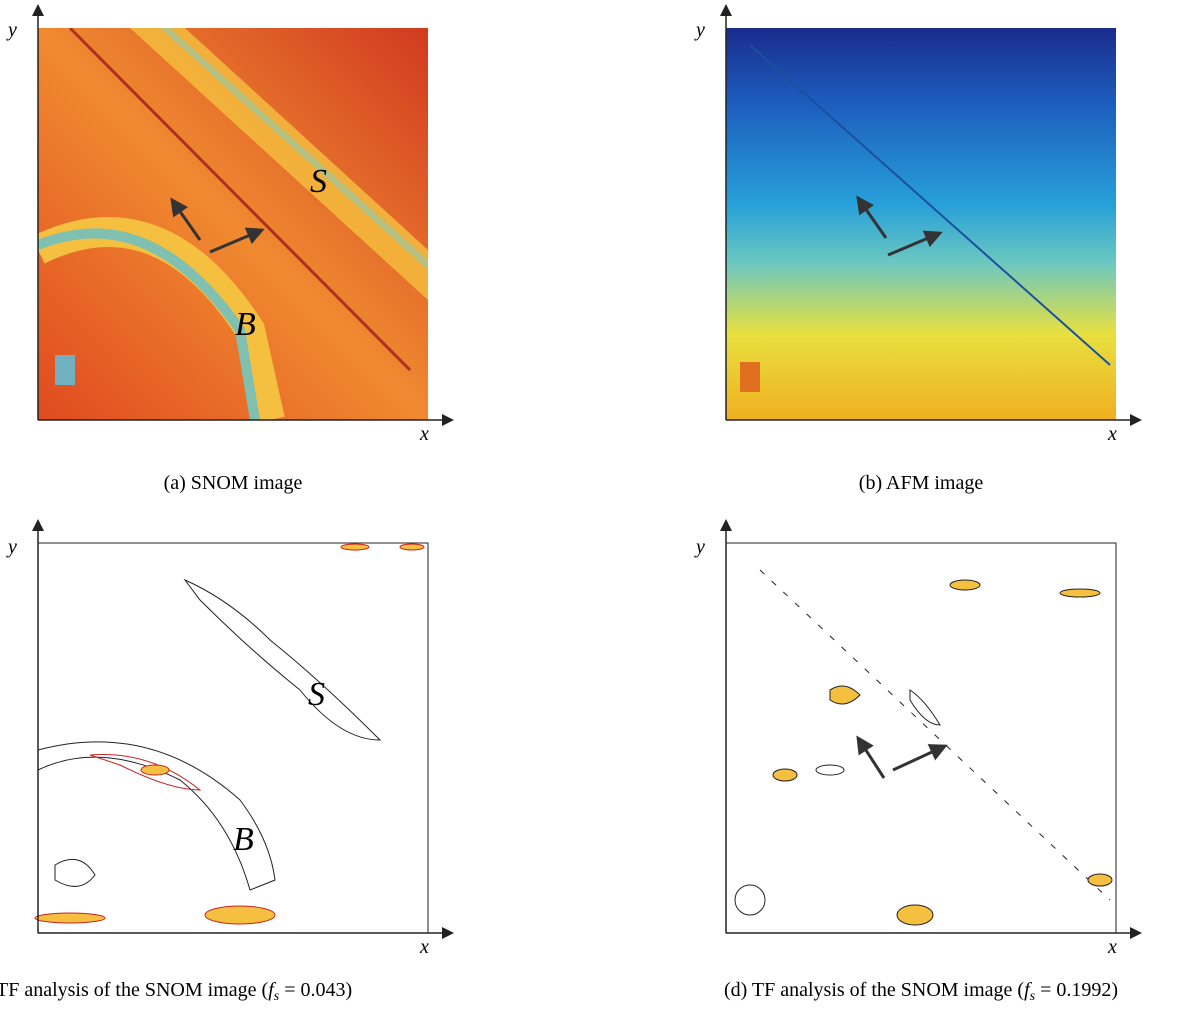 Image resolution: width=1184 pixels, height=1011 pixels. I want to click on caption-text: = 0.1992), so click(1076, 990).